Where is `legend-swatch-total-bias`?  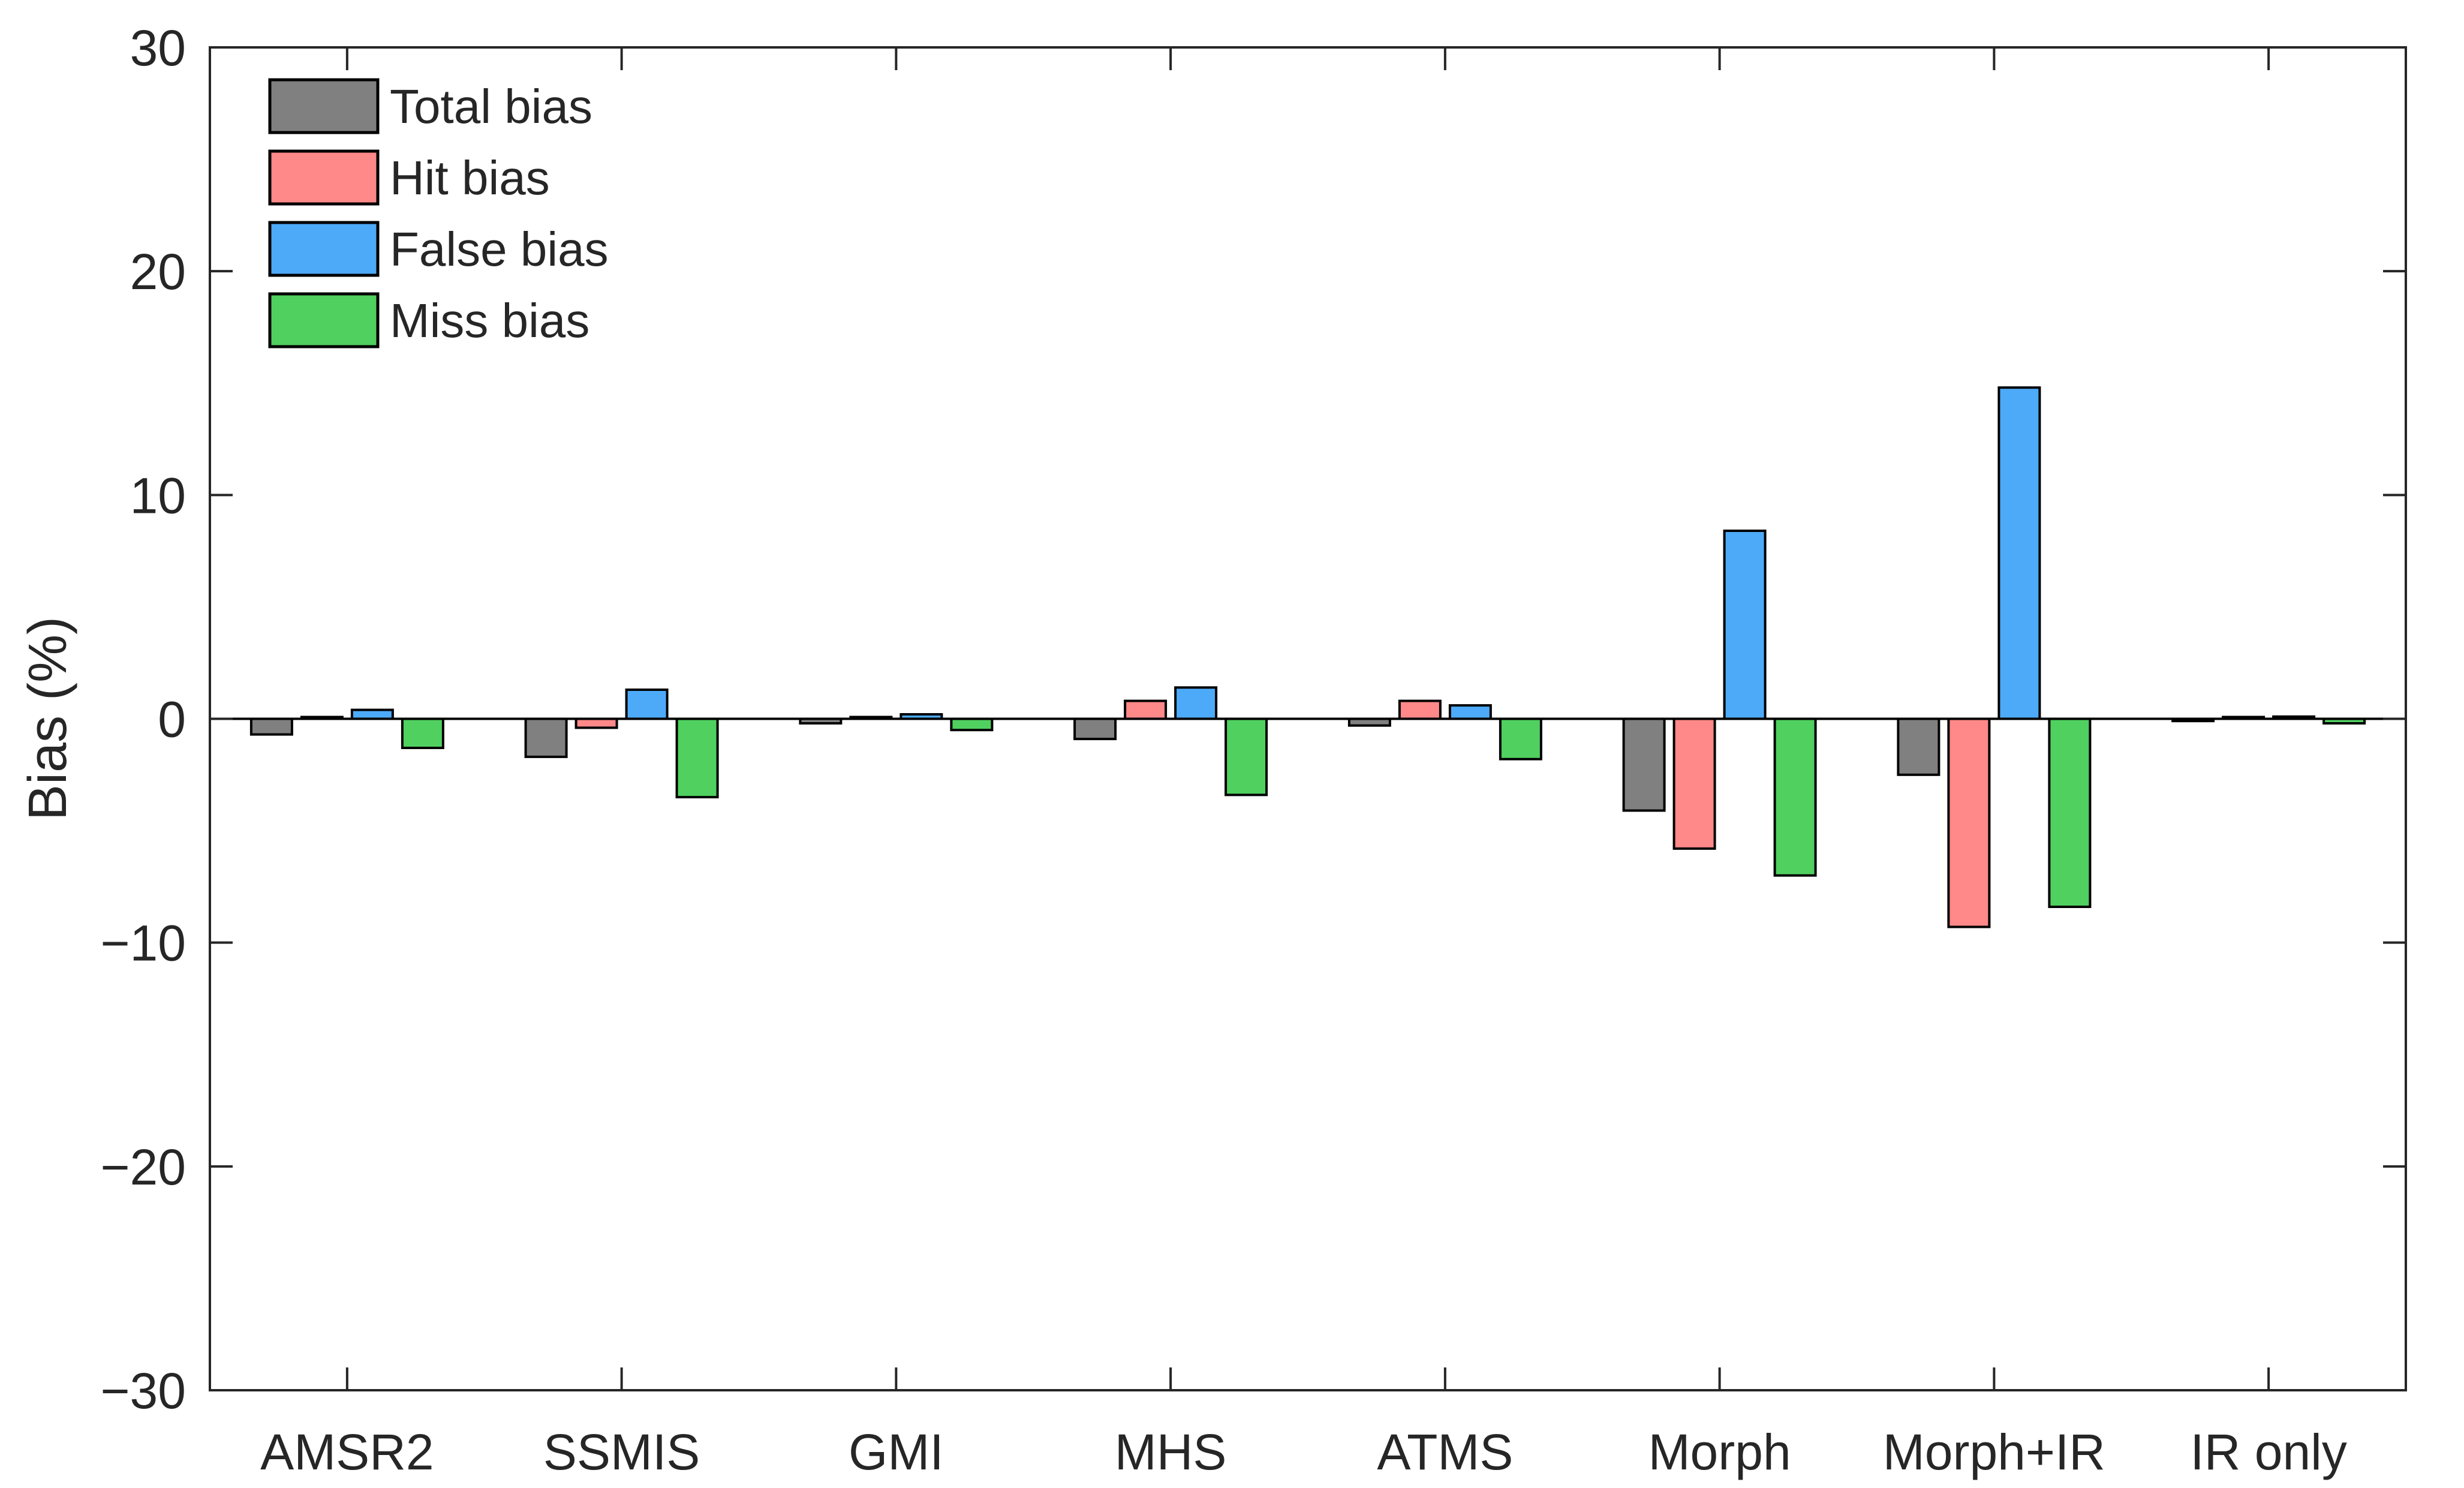 legend-swatch-total-bias is located at coordinates (324, 106).